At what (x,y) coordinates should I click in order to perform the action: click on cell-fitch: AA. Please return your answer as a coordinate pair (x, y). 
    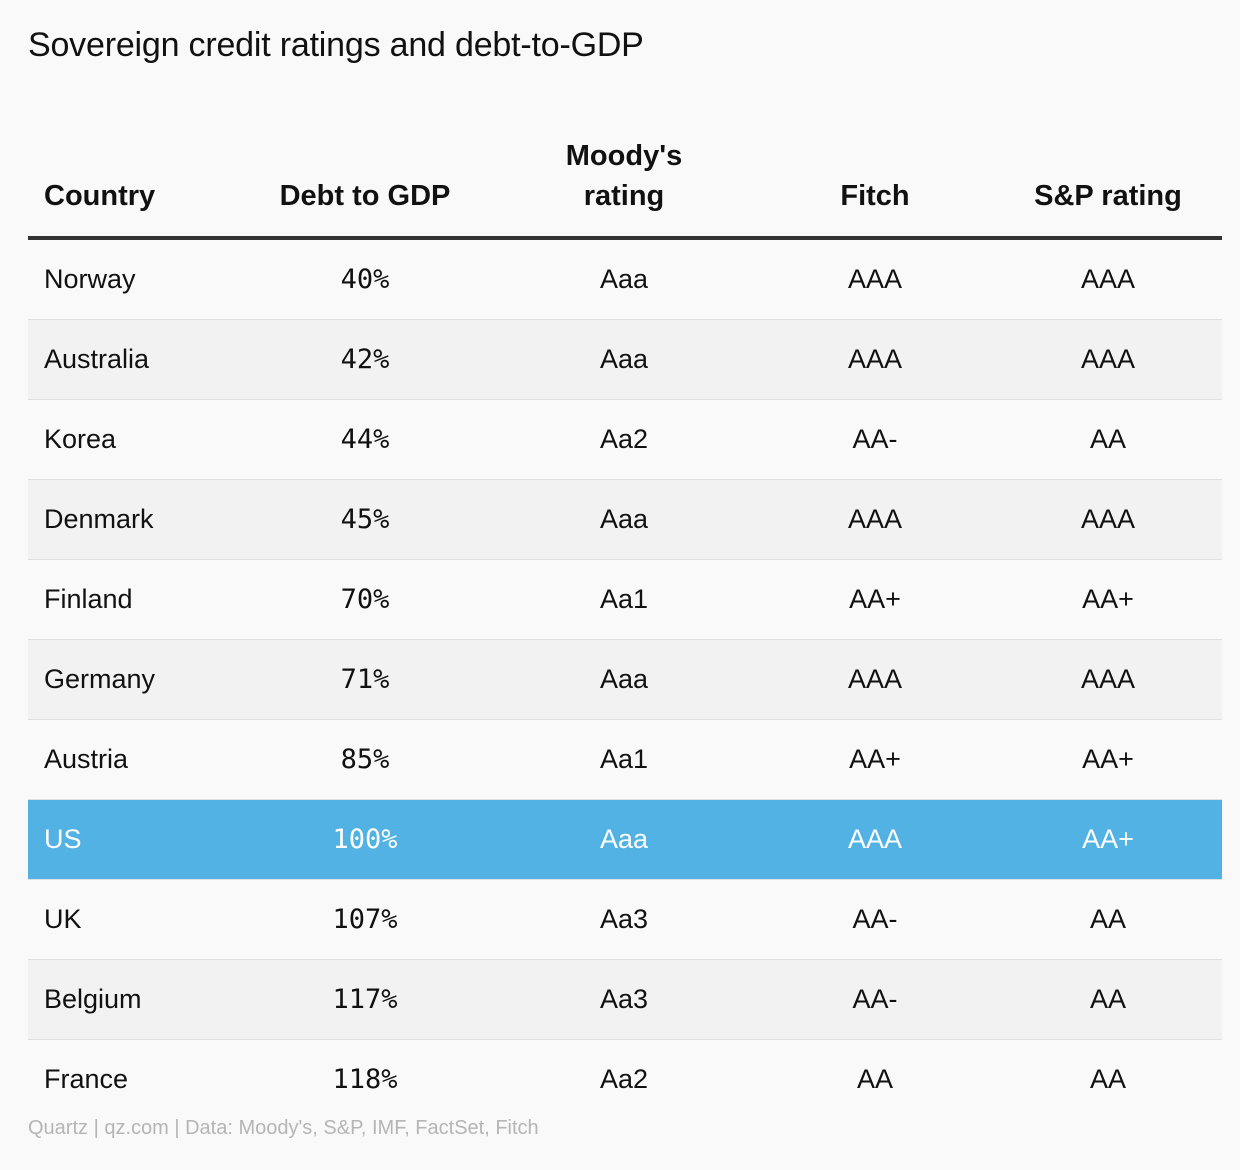
    Looking at the image, I should click on (875, 1079).